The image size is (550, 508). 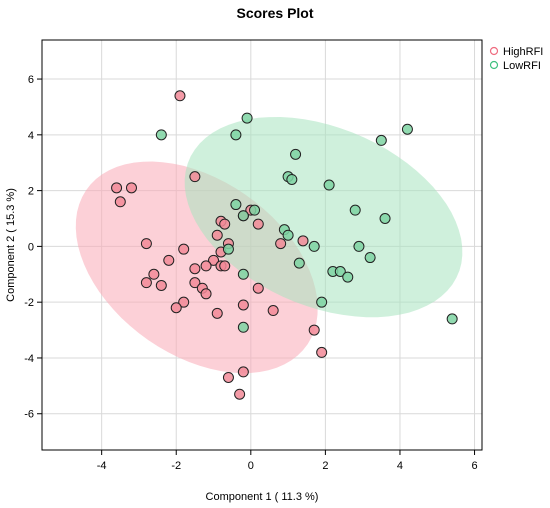 What do you see at coordinates (494, 51) in the screenshot?
I see `legend-marker-highrfi` at bounding box center [494, 51].